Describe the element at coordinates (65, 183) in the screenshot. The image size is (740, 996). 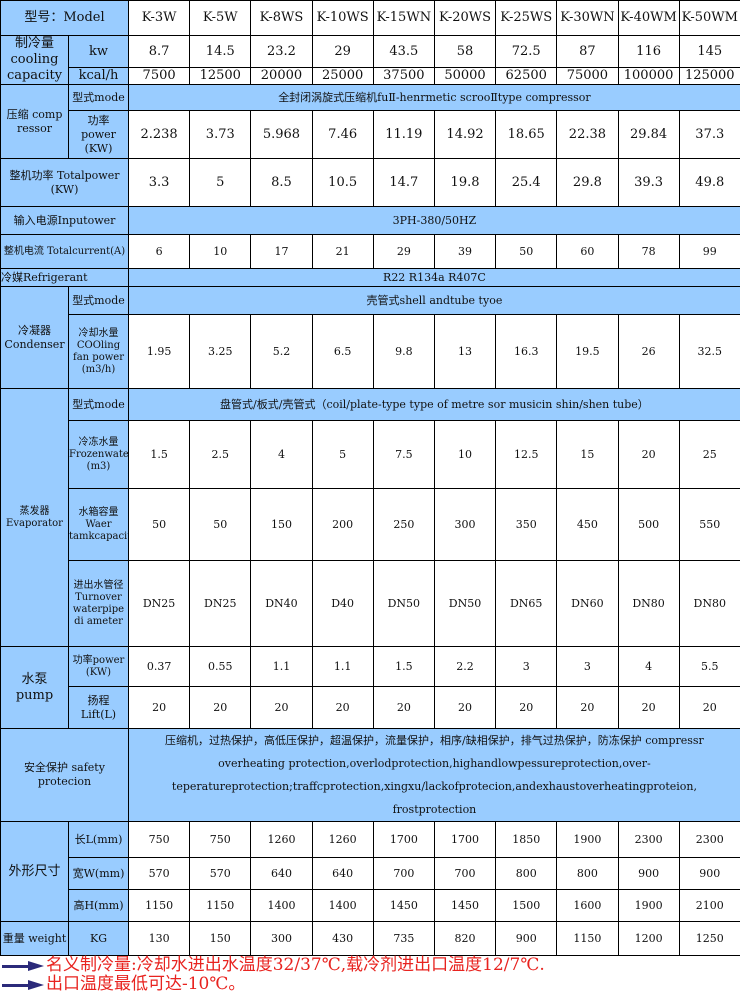
I see `total-power-label: 整机功率 Totalpower (KW)` at that location.